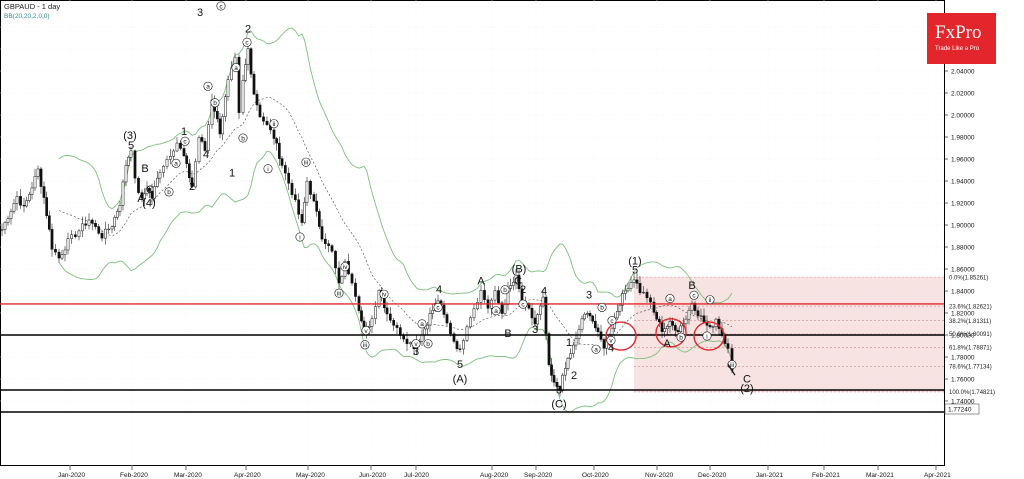 The height and width of the screenshot is (479, 1024). Describe the element at coordinates (880, 475) in the screenshot. I see `x-tick-label: Mar-2021` at that location.